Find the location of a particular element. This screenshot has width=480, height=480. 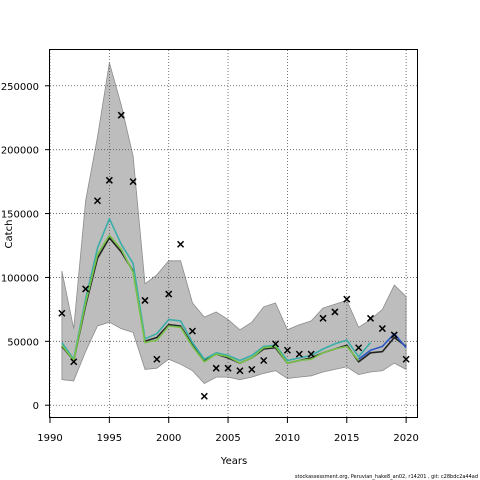

x-tick-label: 1990 is located at coordinates (49, 438).